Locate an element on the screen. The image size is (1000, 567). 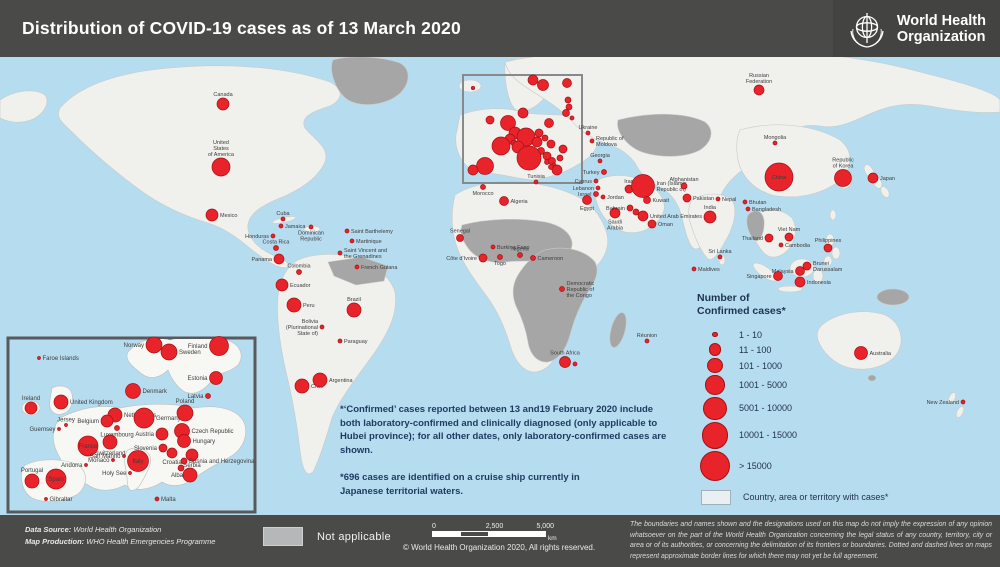
bubble-indonesia is located at coordinates (800, 282).